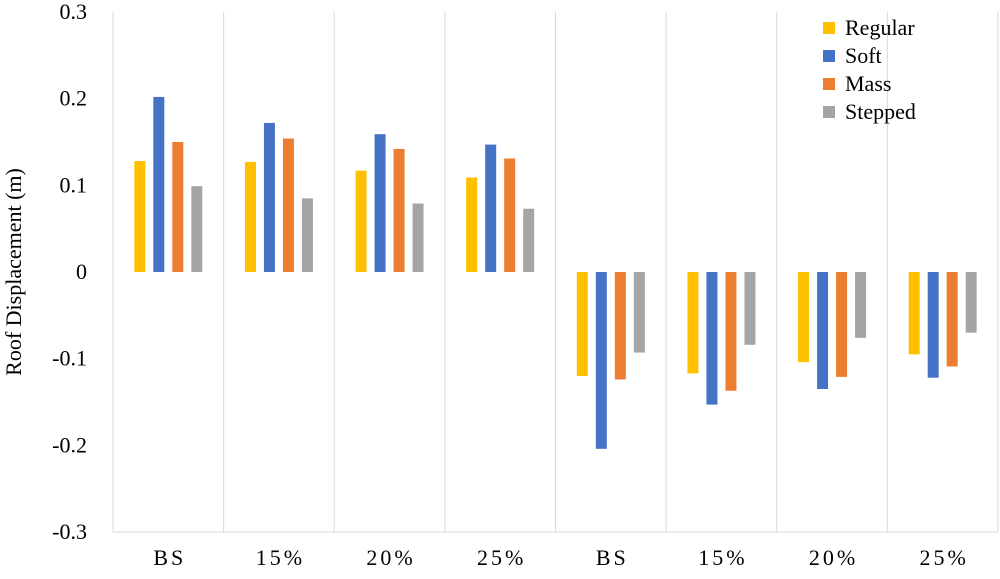 Image resolution: width=1000 pixels, height=579 pixels. What do you see at coordinates (69, 531) in the screenshot?
I see `y-tick-label: -0.3` at bounding box center [69, 531].